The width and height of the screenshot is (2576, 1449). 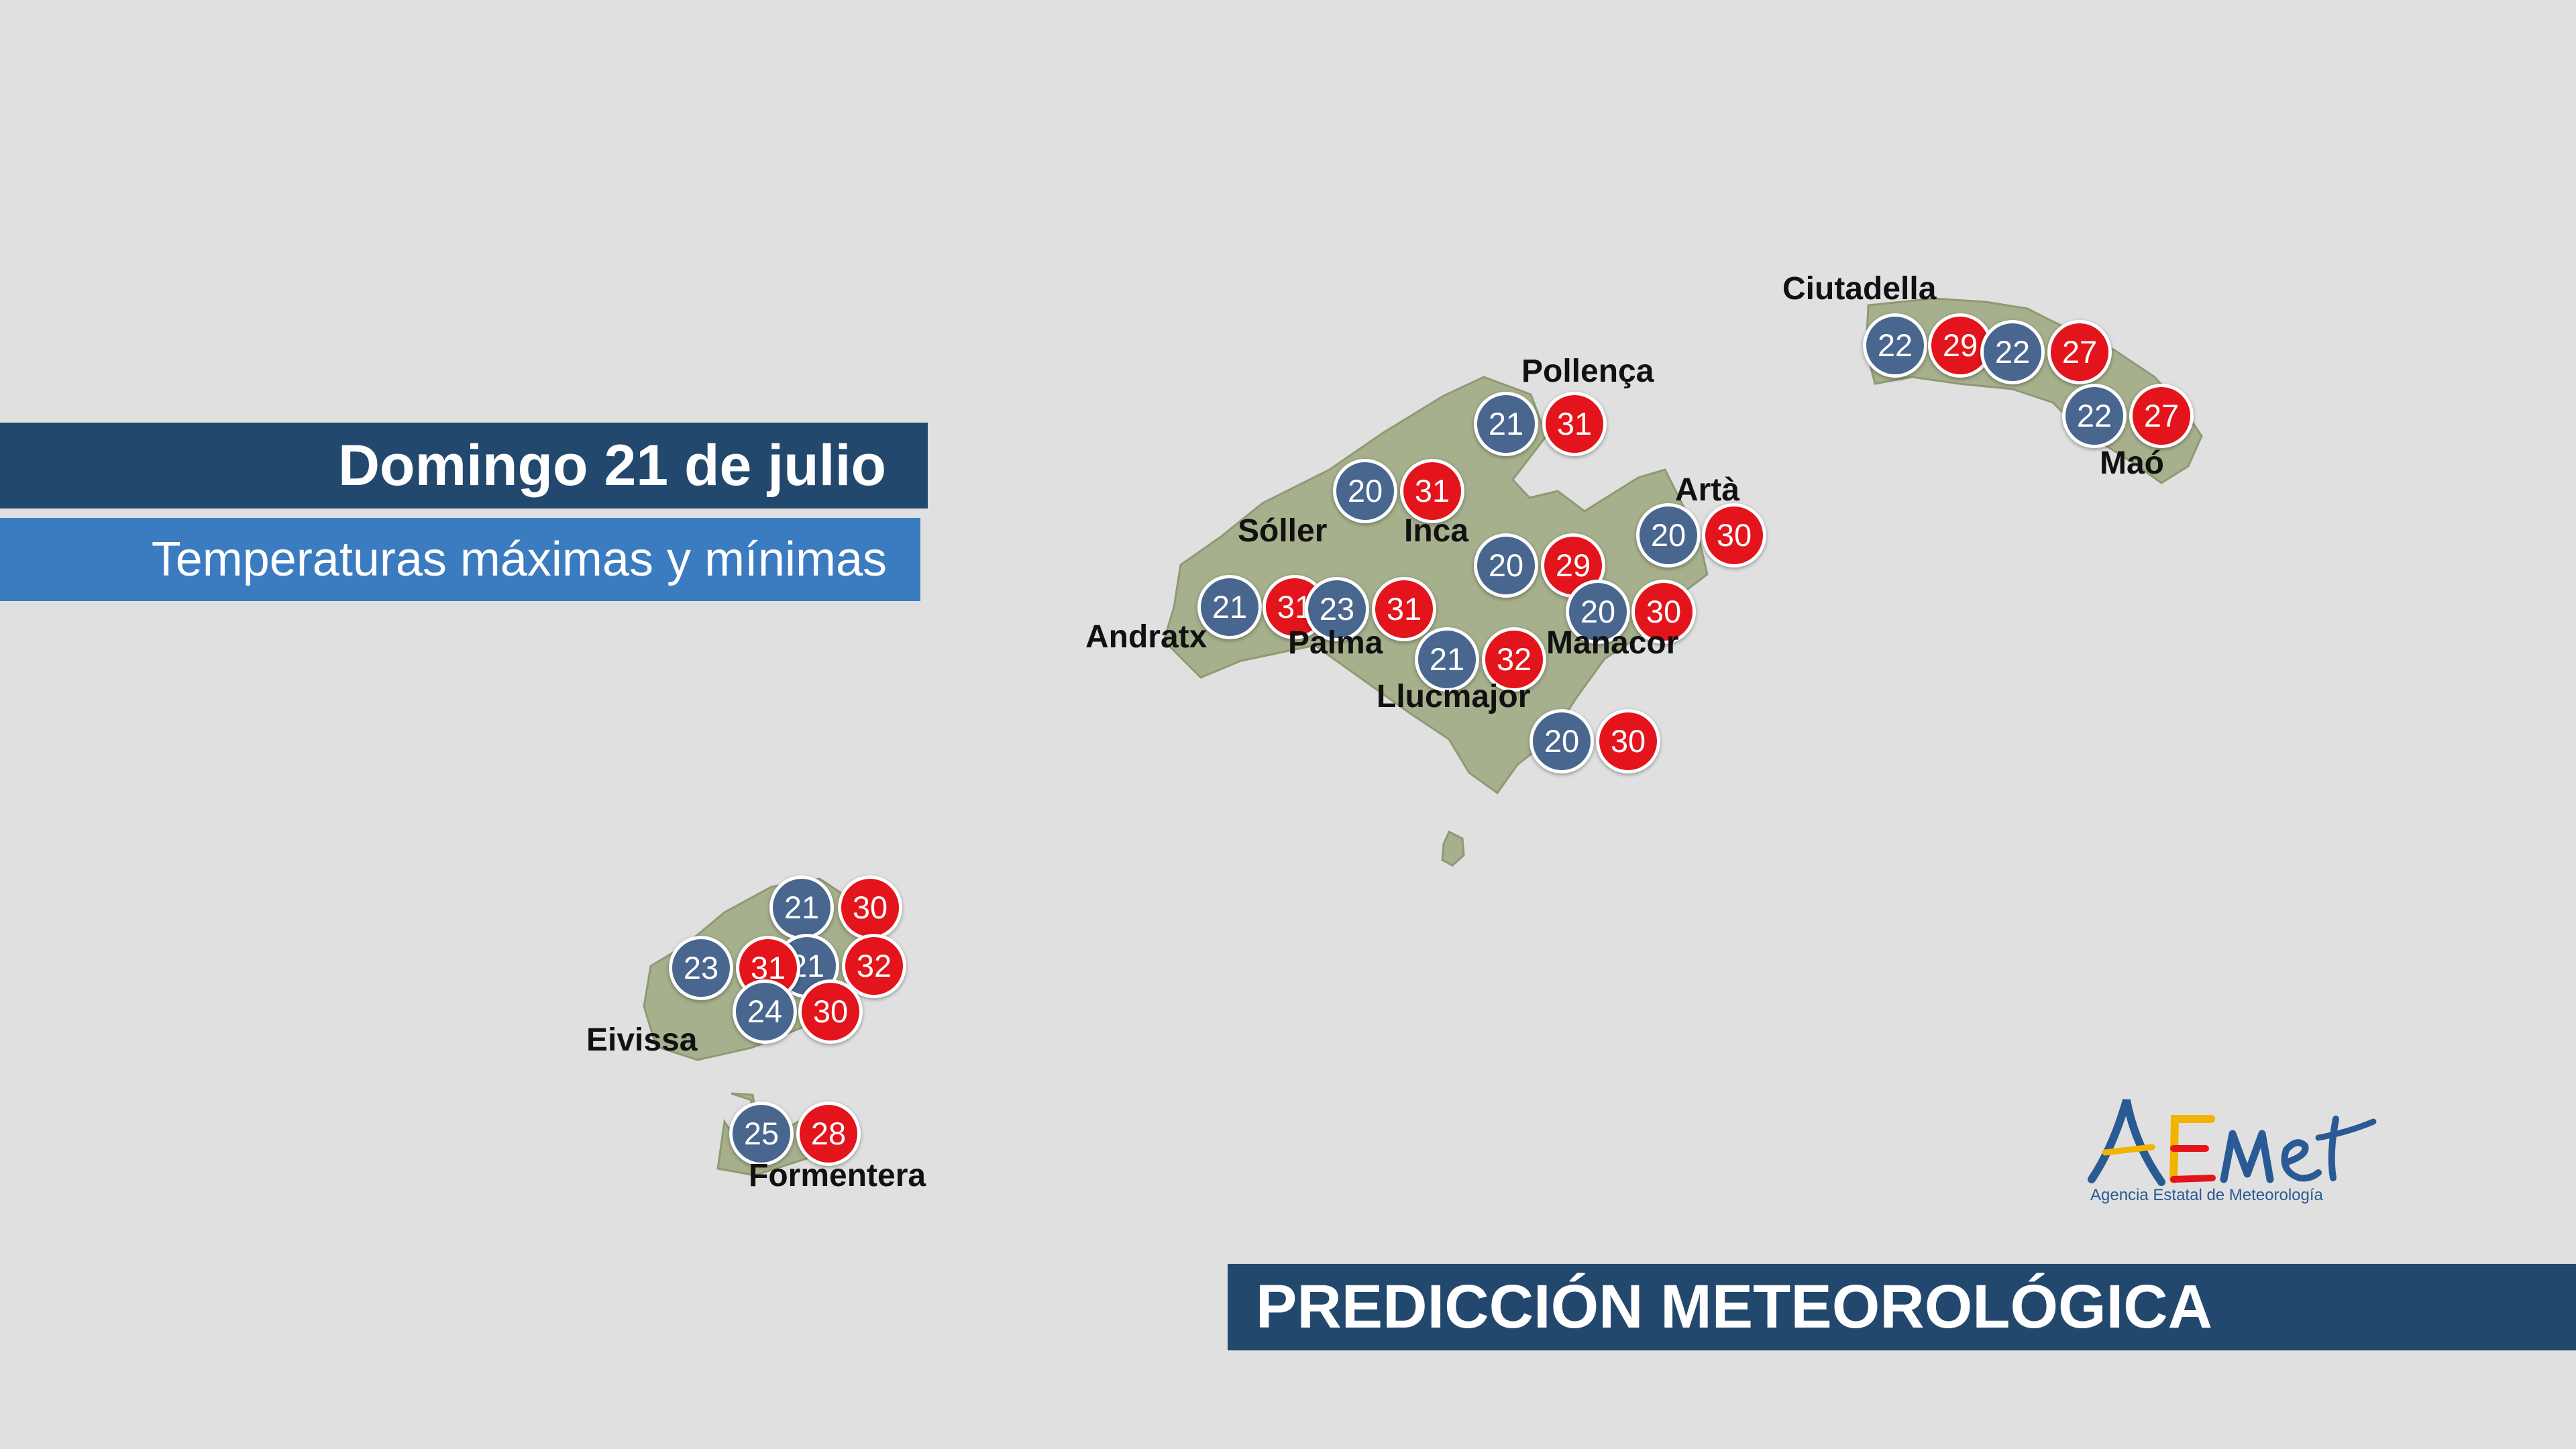 I want to click on east-eivissa-max-badge: 32, so click(x=874, y=966).